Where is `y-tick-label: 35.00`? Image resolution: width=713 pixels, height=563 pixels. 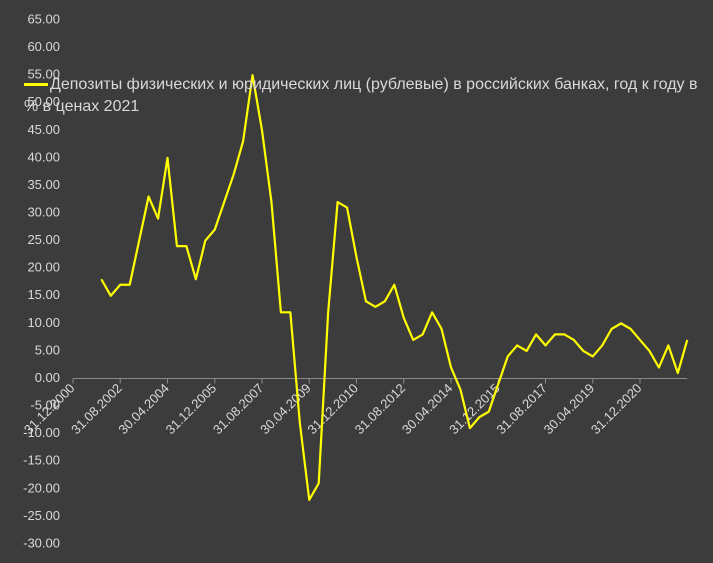
y-tick-label: 35.00 is located at coordinates (43, 184).